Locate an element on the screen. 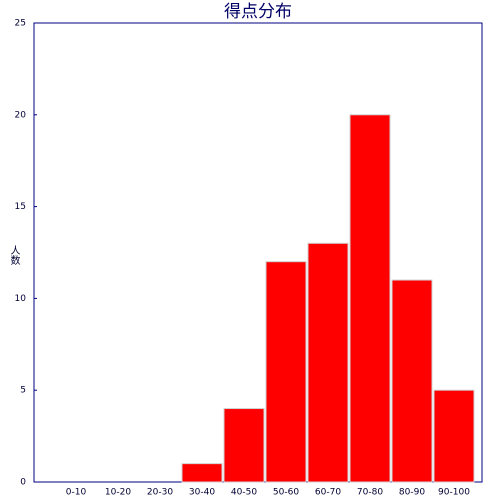 This screenshot has width=500, height=500. x-tick-label: 20-30 is located at coordinates (160, 493).